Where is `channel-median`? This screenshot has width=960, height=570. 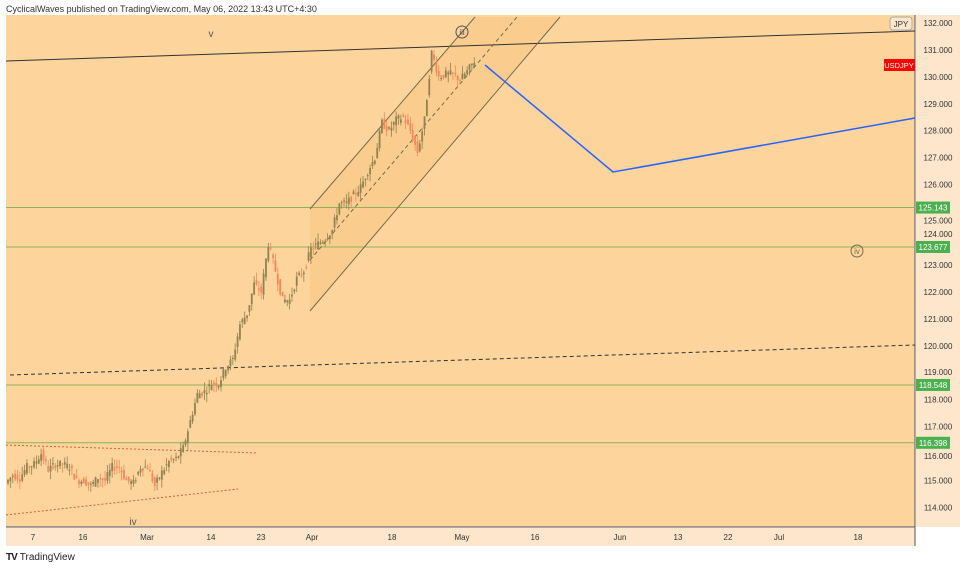 channel-median is located at coordinates (413, 138).